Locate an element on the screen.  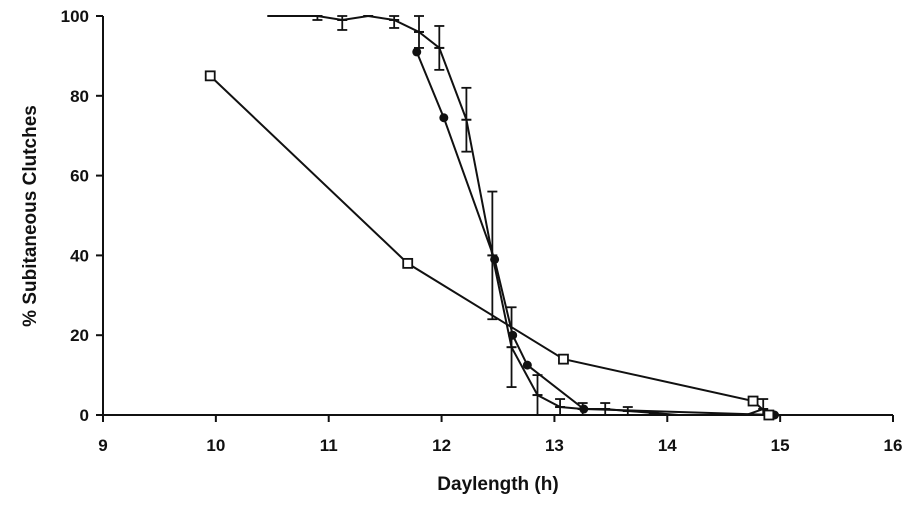
x-tick-label: 13 is located at coordinates (554, 445).